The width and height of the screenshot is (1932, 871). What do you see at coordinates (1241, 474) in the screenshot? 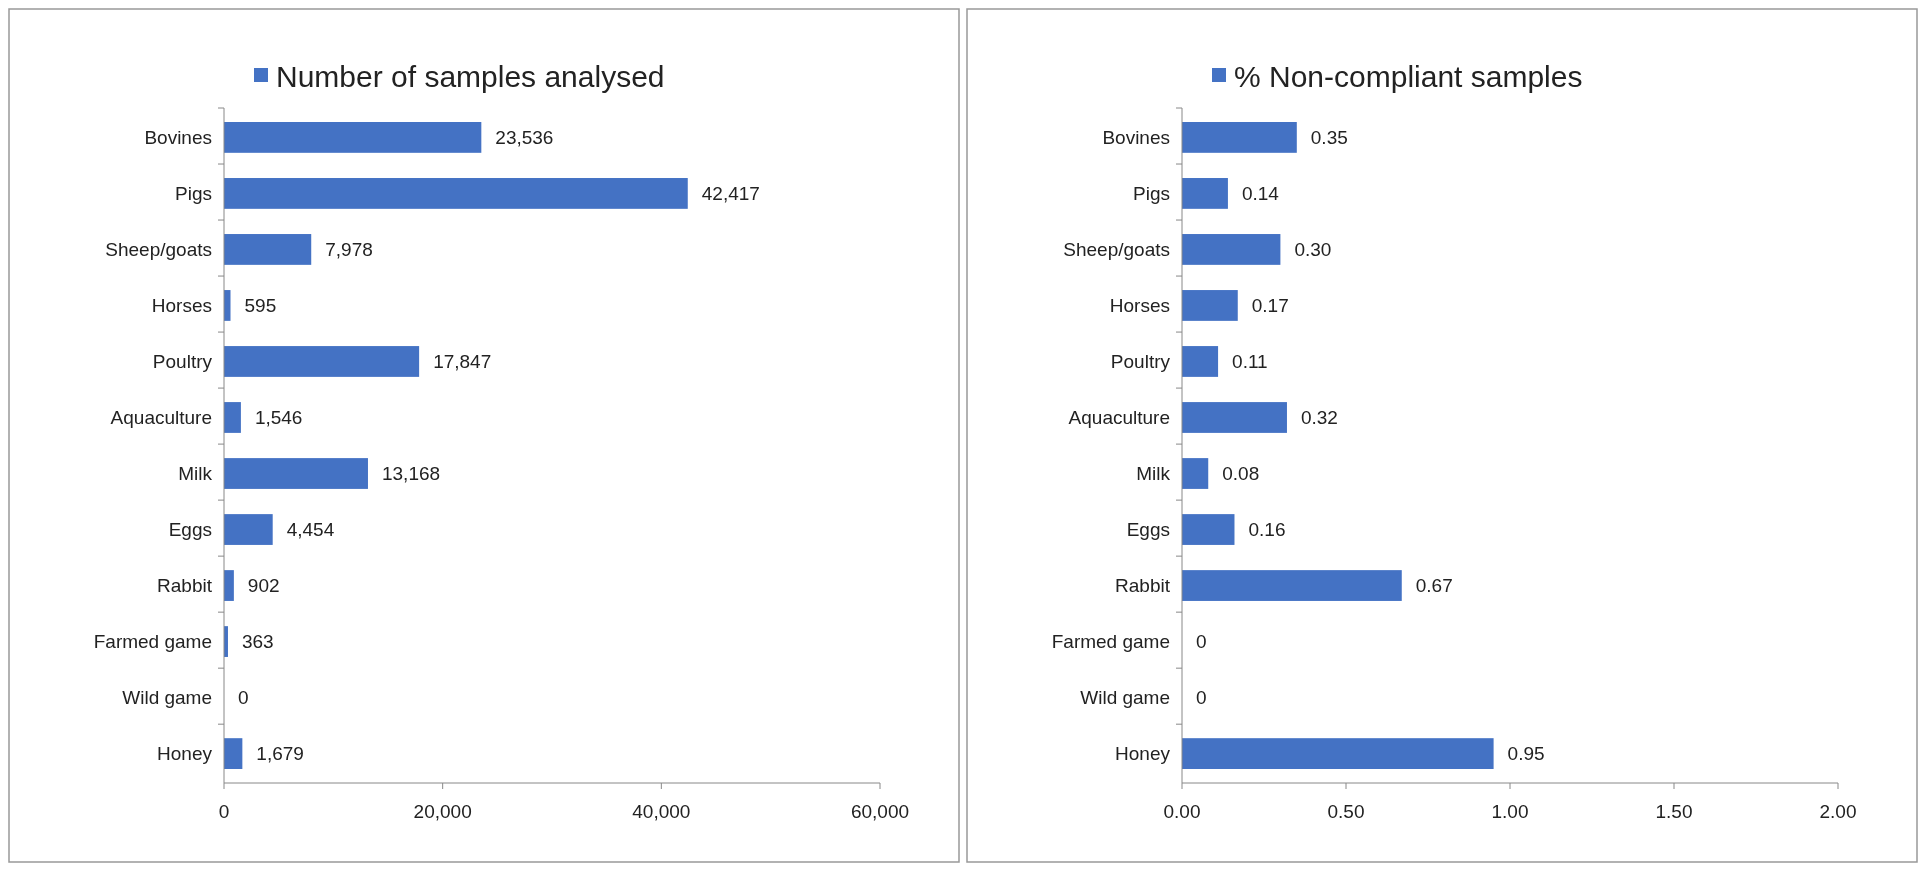
I see `data-label: 0.08` at bounding box center [1241, 474].